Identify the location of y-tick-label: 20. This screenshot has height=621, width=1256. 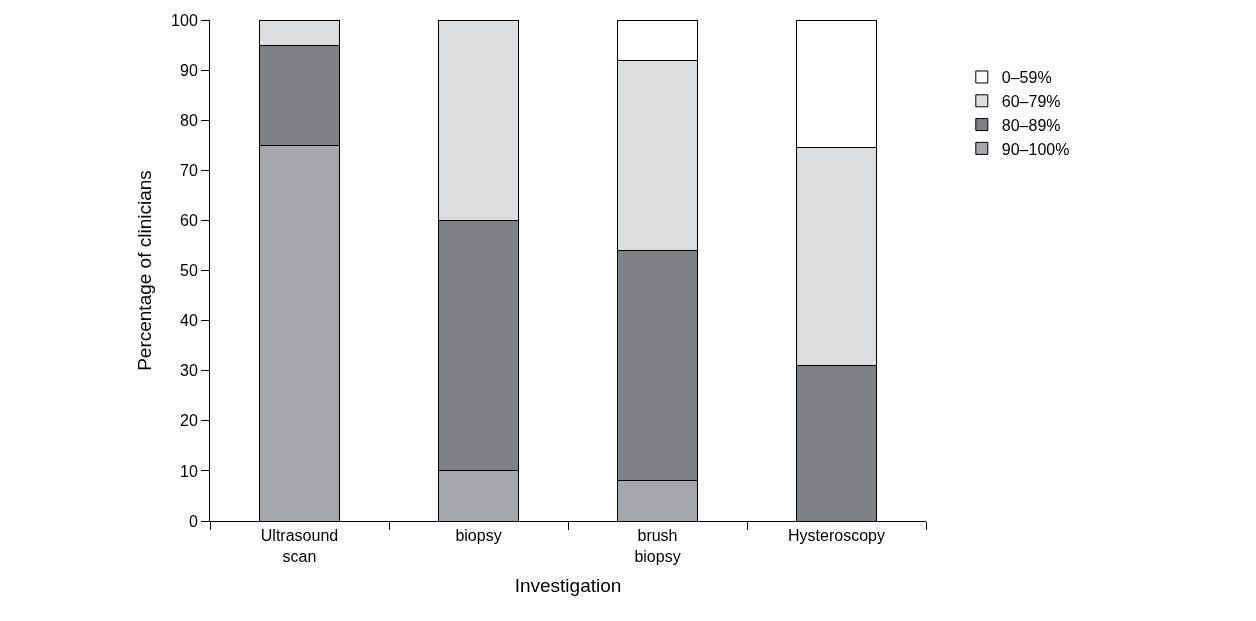
(189, 421).